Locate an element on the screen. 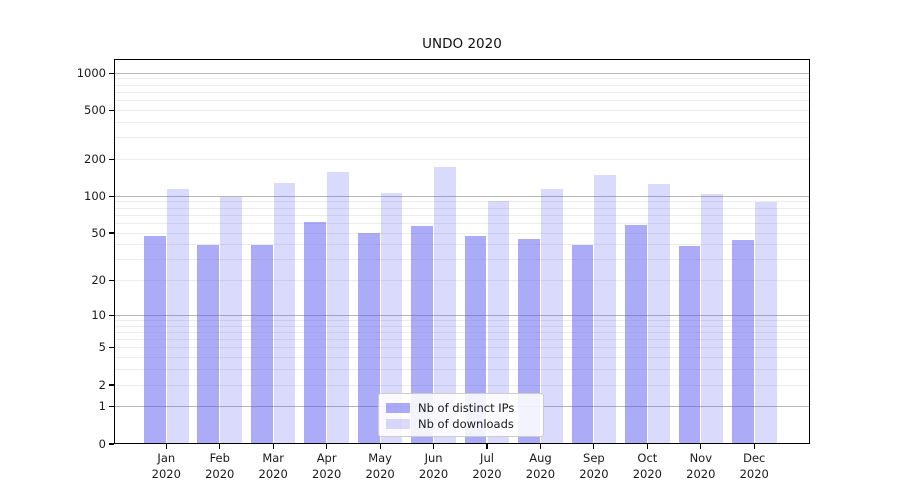 The image size is (900, 500). x-tick-label-nov: Nov 2020 is located at coordinates (701, 466).